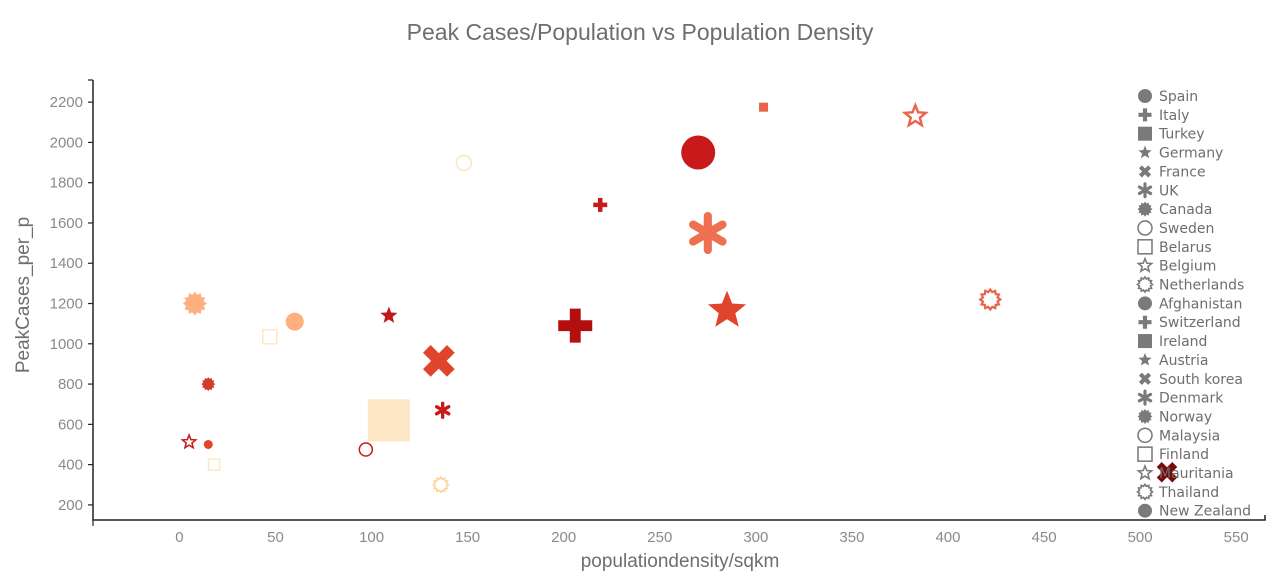  I want to click on legend-label-switzerland: Switzerland, so click(1200, 323).